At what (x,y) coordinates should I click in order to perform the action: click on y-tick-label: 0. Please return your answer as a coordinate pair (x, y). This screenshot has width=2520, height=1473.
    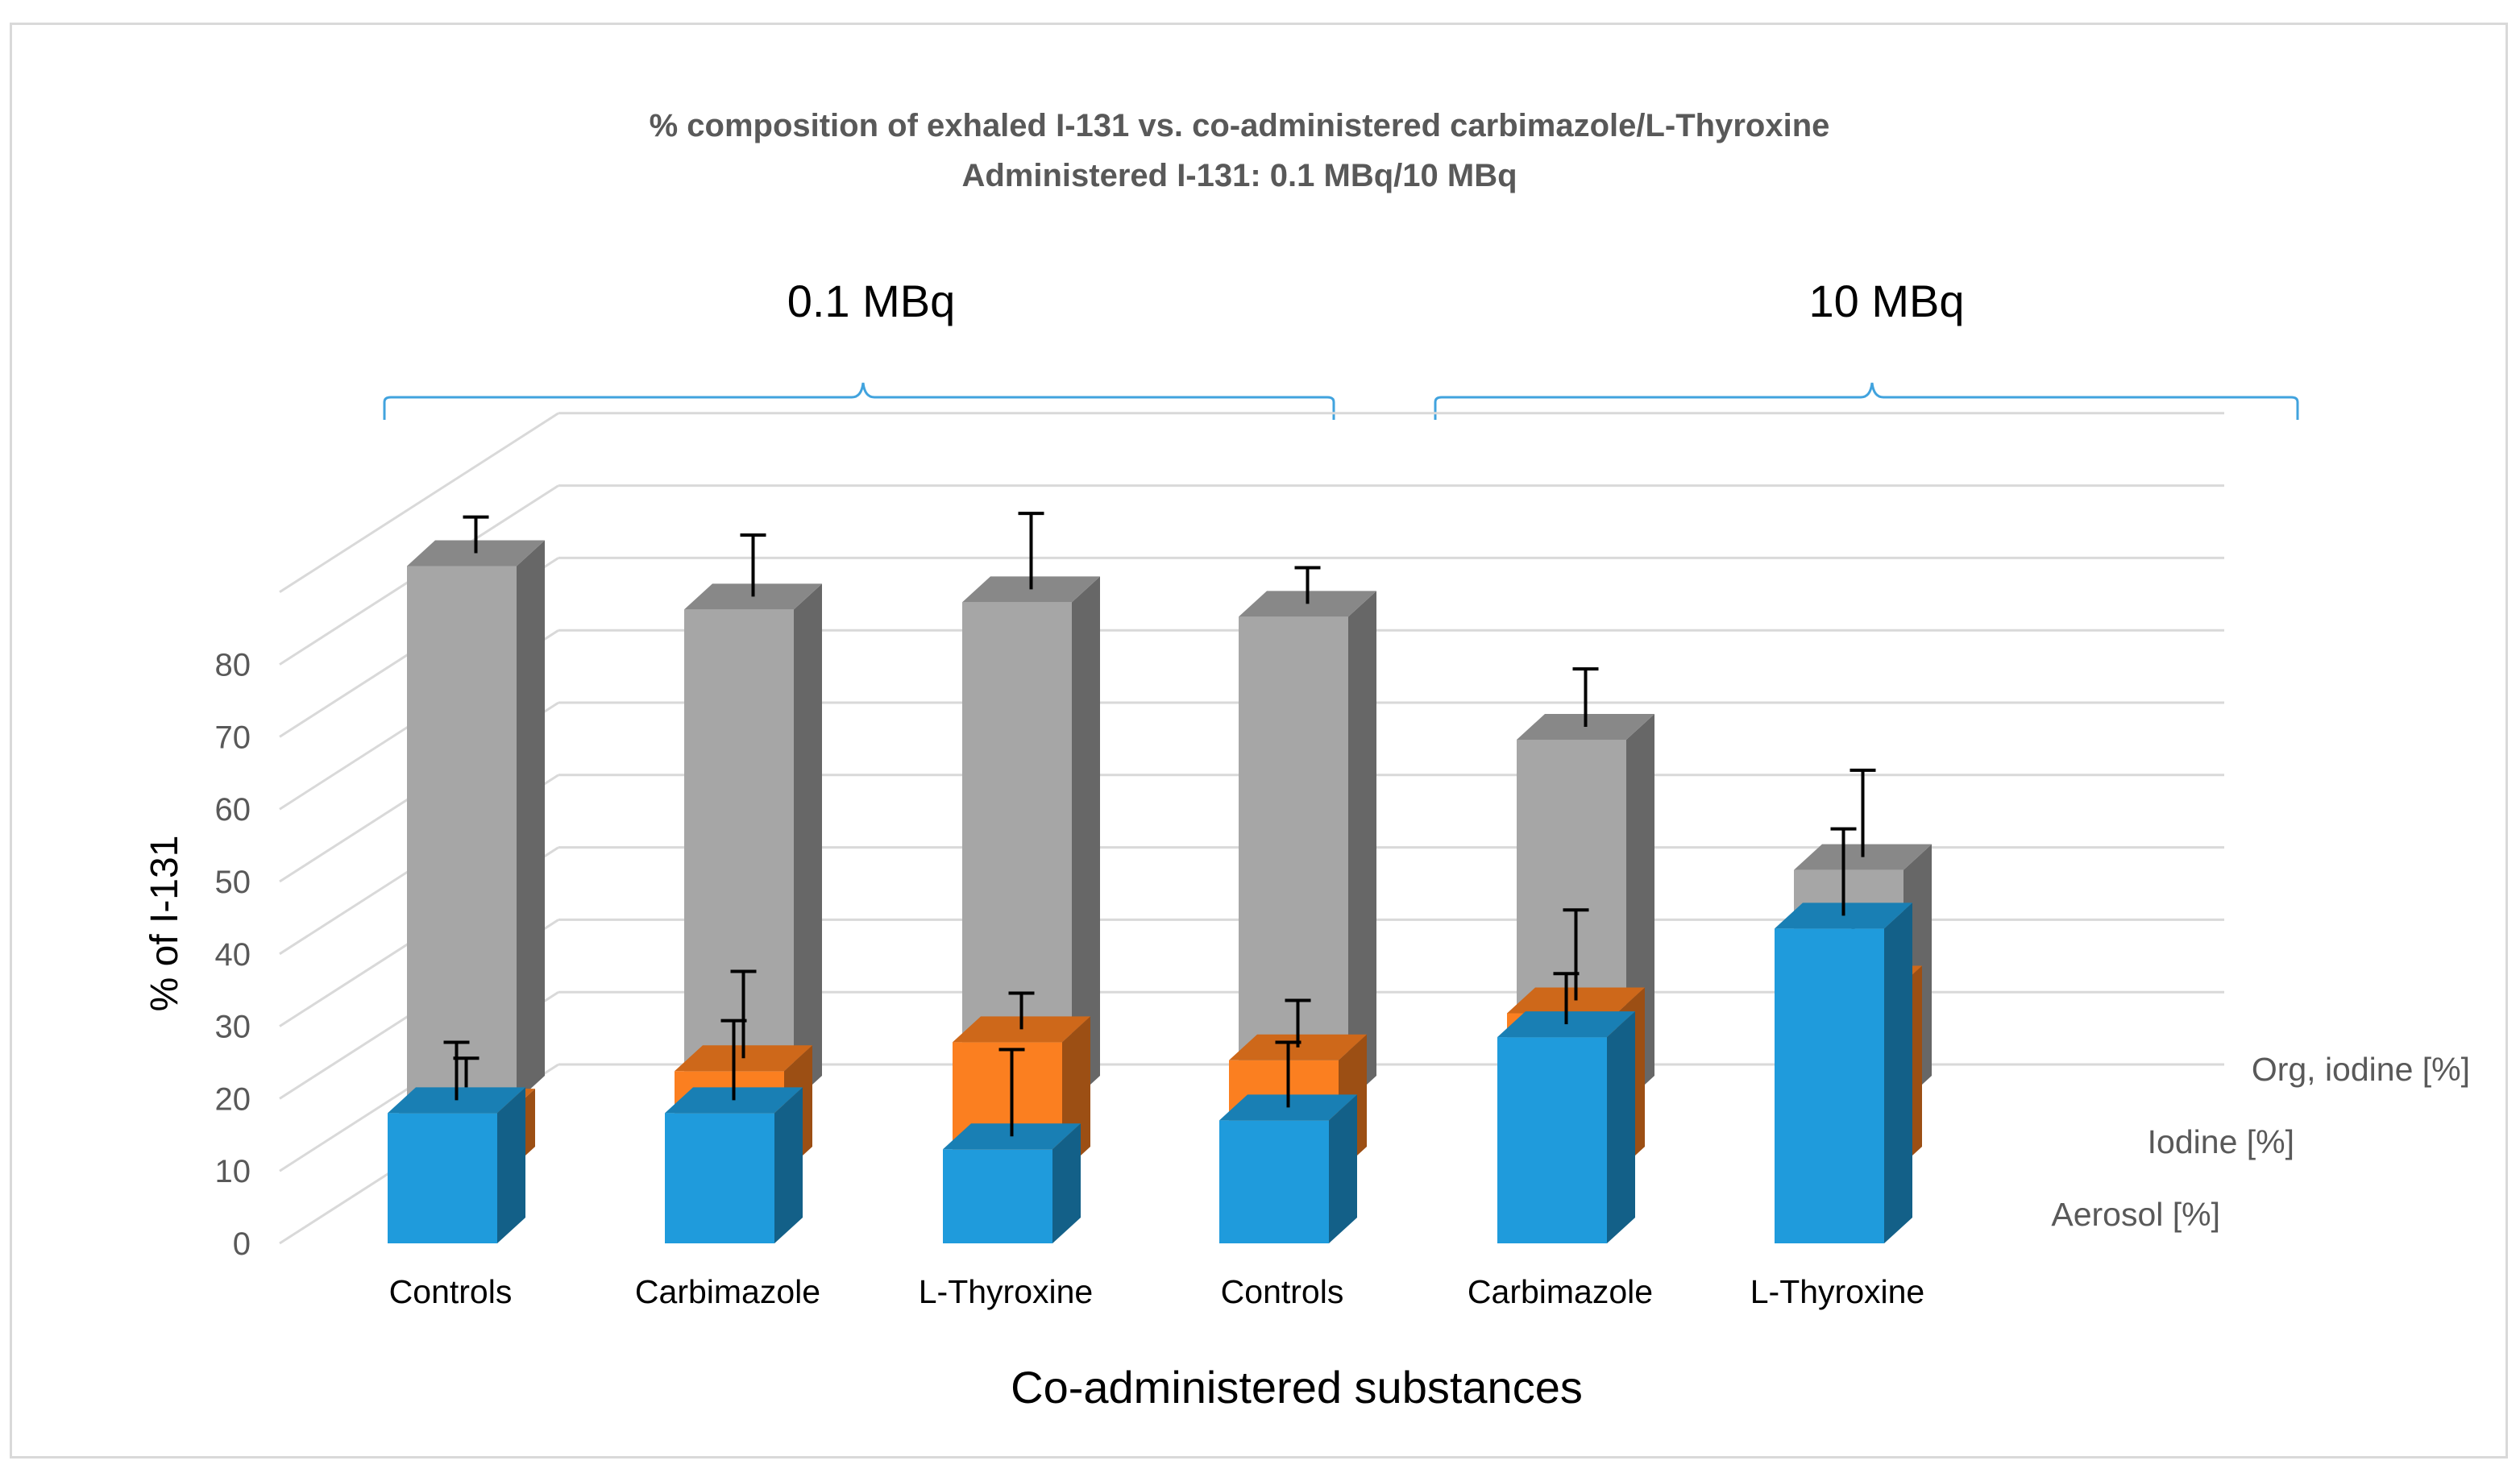
    Looking at the image, I should click on (242, 1244).